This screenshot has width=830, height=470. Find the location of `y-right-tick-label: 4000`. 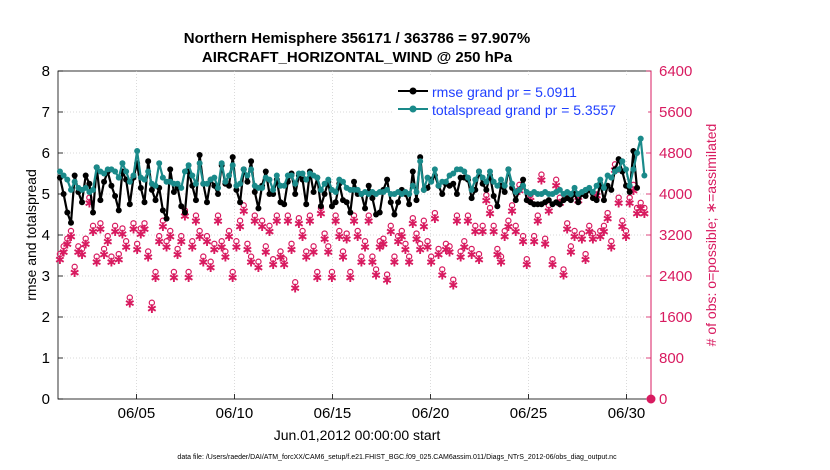

y-right-tick-label: 4000 is located at coordinates (675, 194).